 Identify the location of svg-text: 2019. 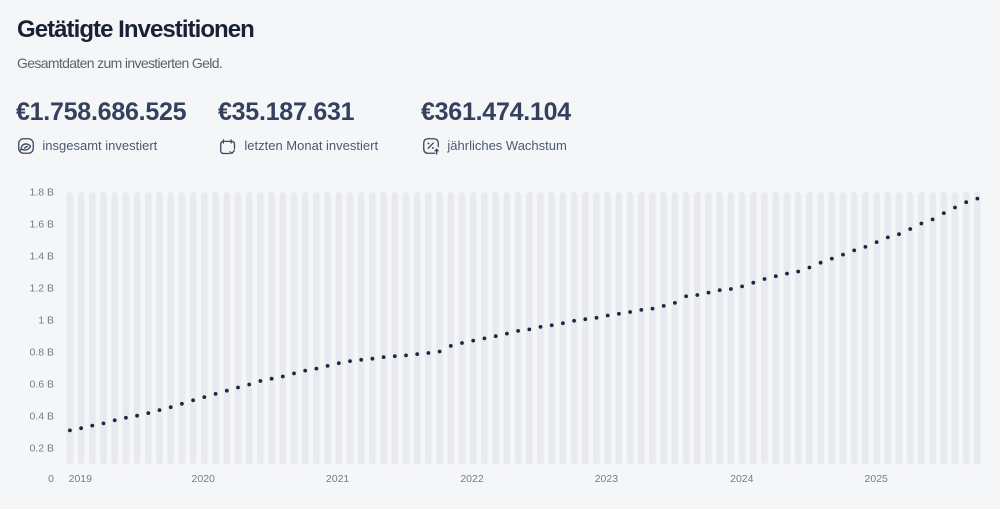
(81, 479).